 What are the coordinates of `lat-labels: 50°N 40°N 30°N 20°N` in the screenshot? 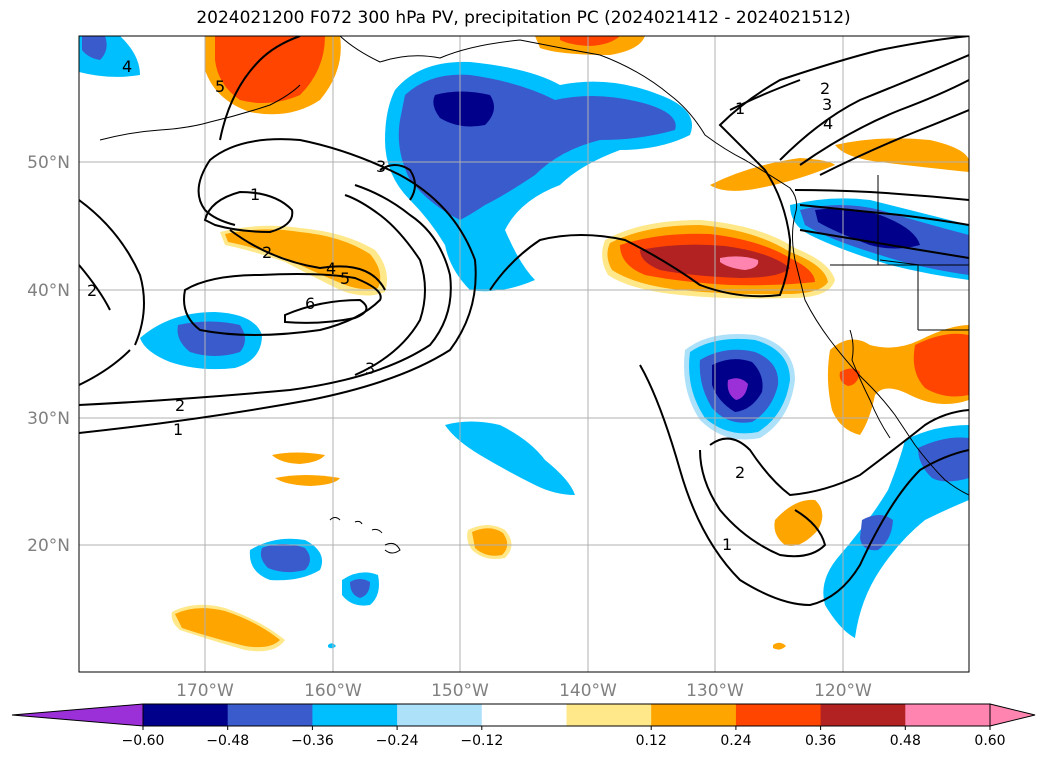 It's located at (48, 354).